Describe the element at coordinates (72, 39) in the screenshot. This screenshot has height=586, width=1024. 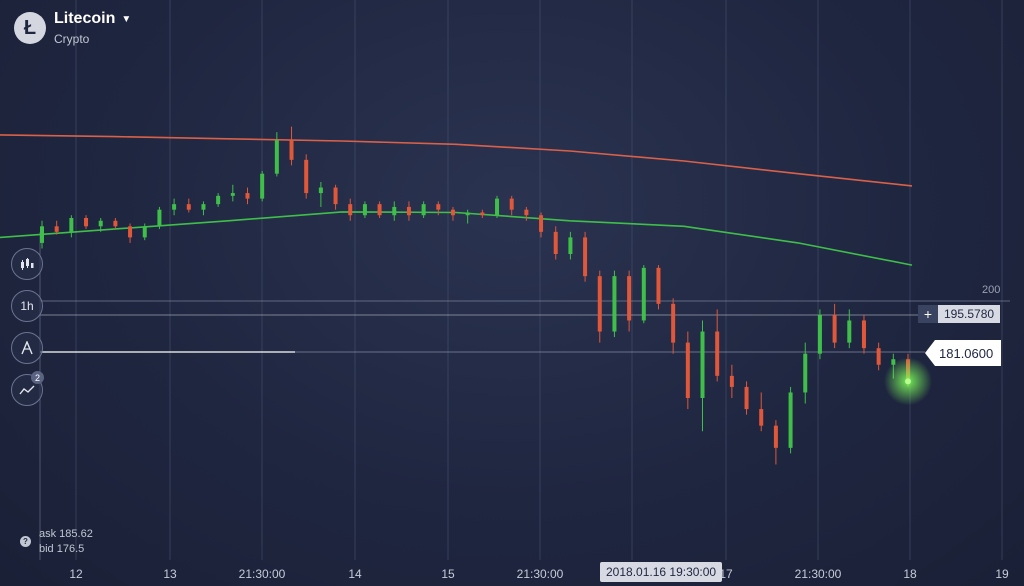
I see `asset-category: Crypto` at that location.